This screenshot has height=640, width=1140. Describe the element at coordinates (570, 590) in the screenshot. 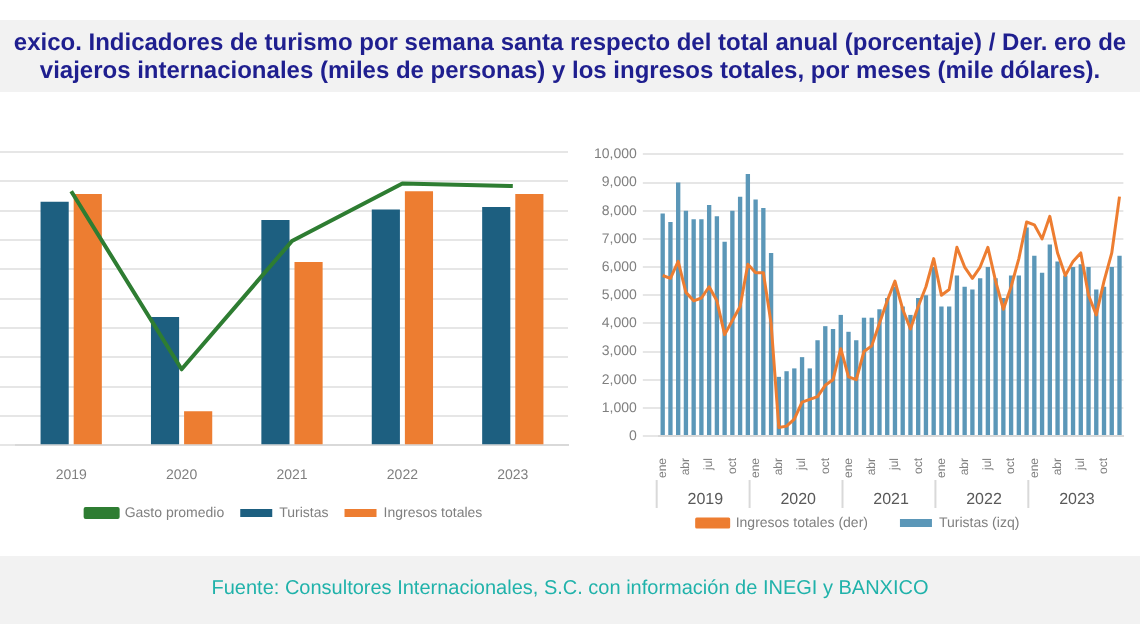

I see `source-note: Fuente: Consultores Internacionales, S.C. con información de INEGI y BANXICO` at that location.